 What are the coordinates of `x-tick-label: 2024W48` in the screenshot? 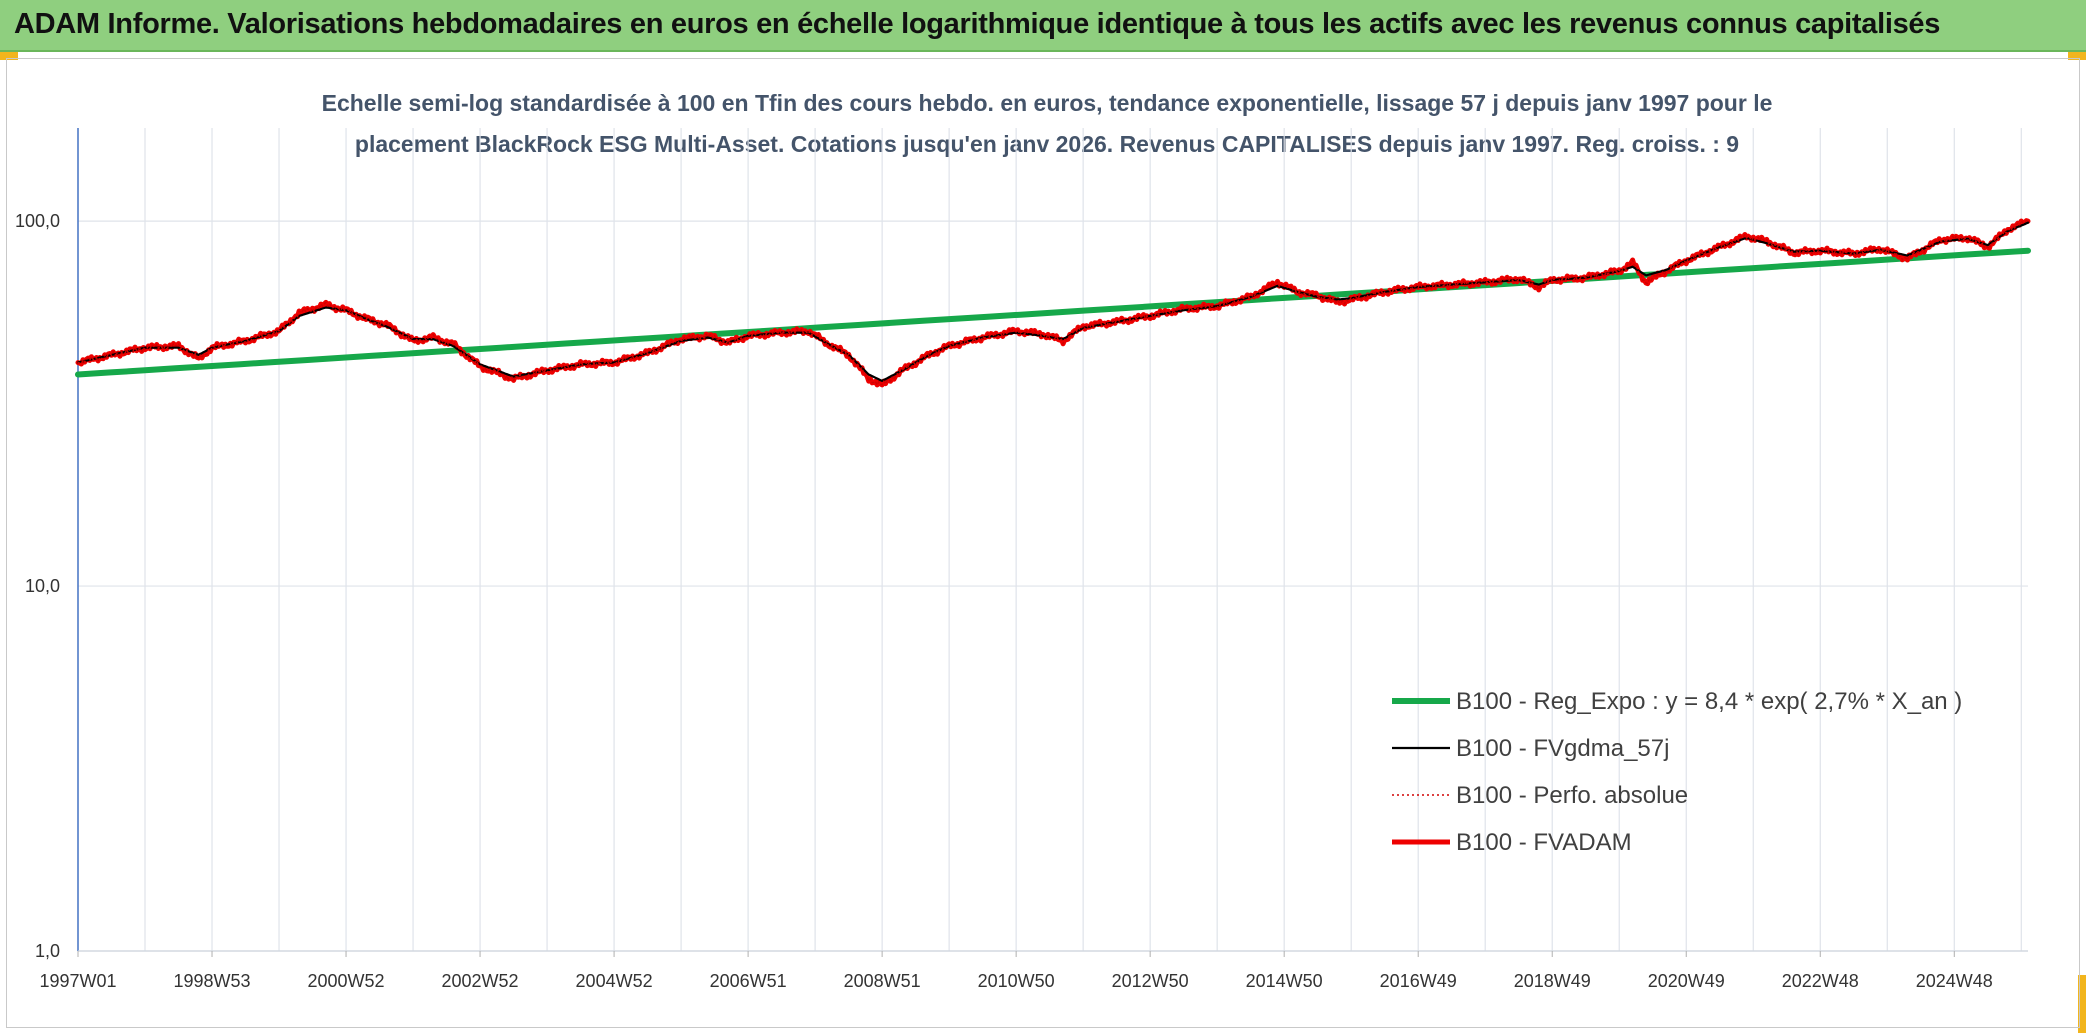 It's located at (1954, 981).